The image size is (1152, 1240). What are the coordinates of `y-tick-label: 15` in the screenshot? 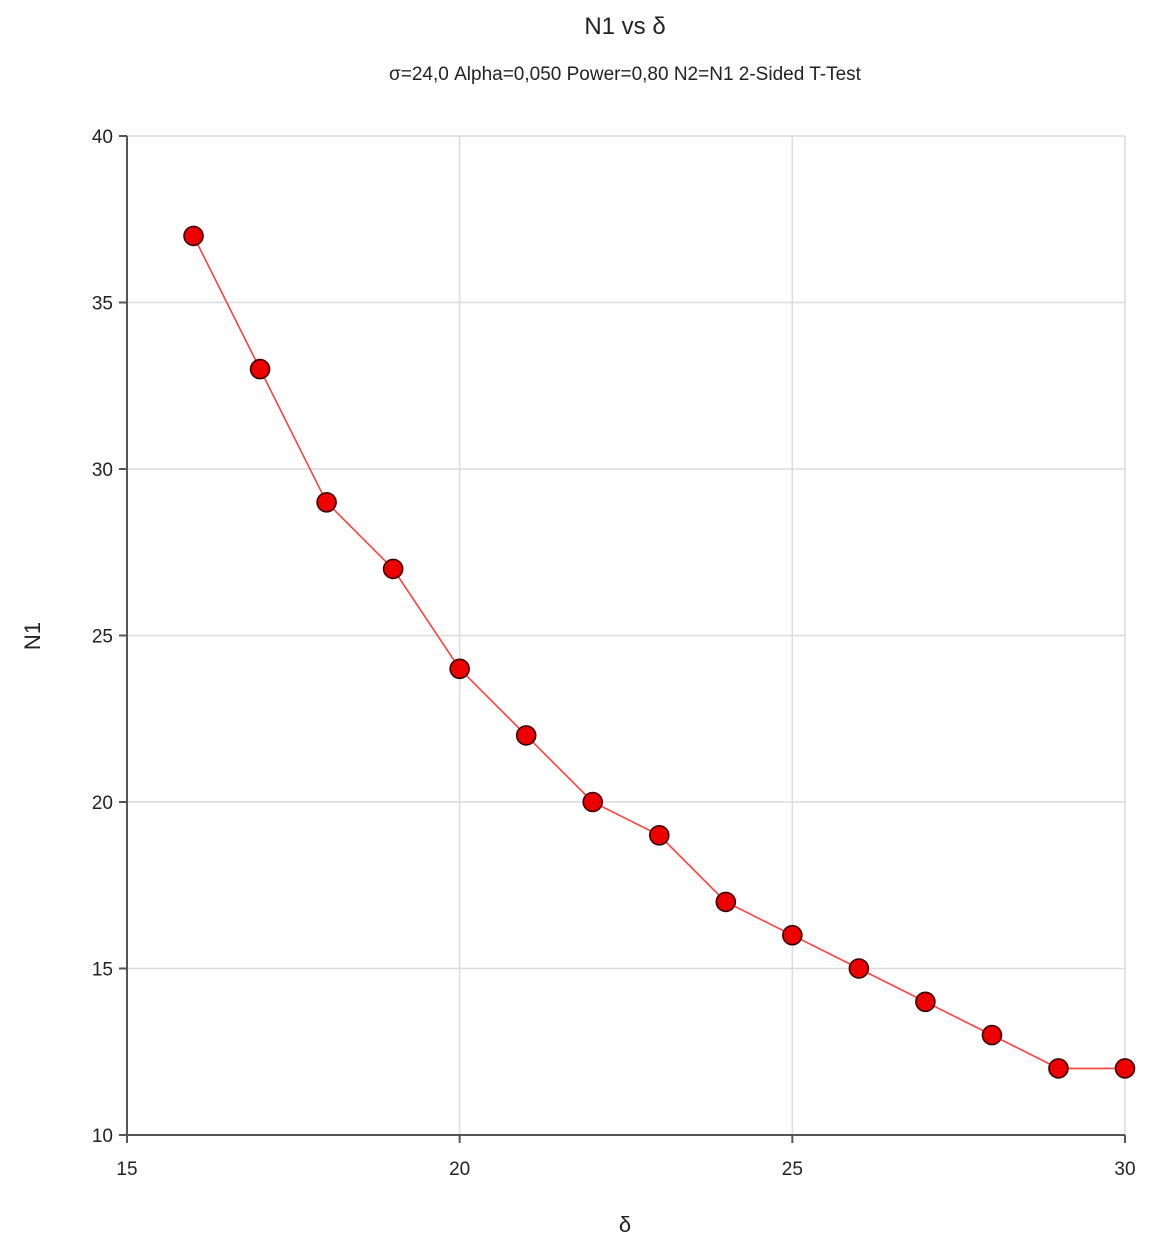 It's located at (102, 970).